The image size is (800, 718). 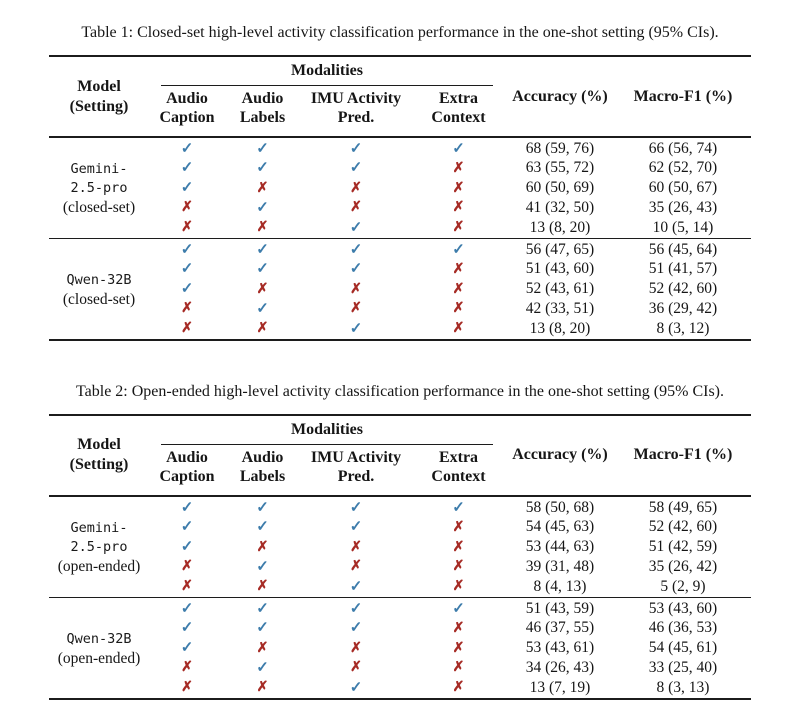 I want to click on header-line: Labels, so click(x=262, y=117).